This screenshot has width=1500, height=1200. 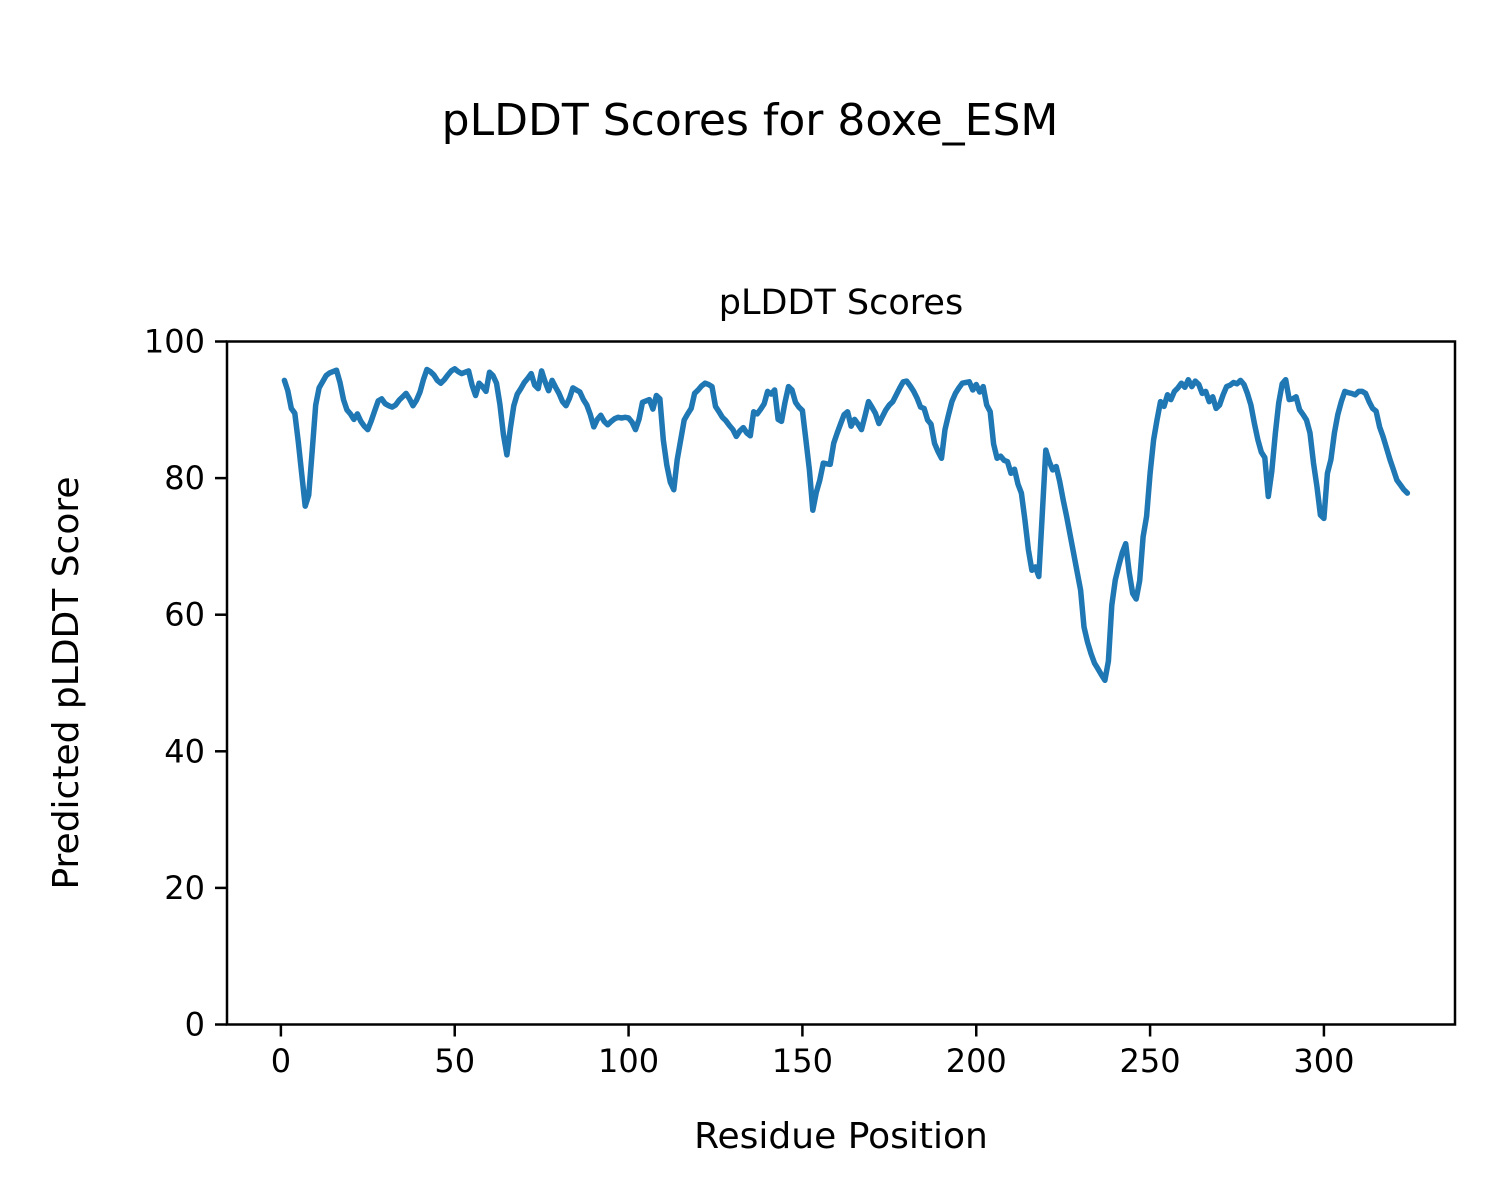 I want to click on y-tick-label: 20, so click(x=184, y=888).